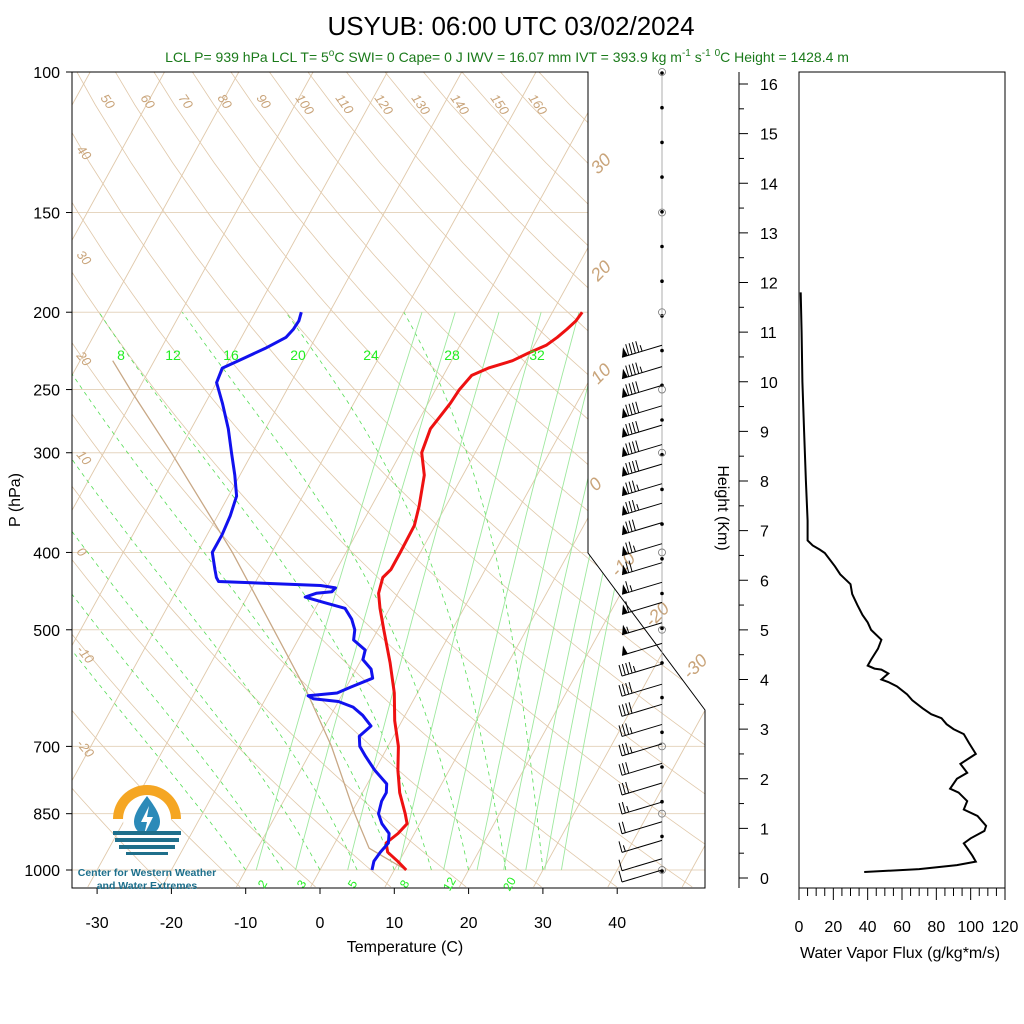  Describe the element at coordinates (601, 164) in the screenshot. I see `isotherm-label-right: 30` at that location.